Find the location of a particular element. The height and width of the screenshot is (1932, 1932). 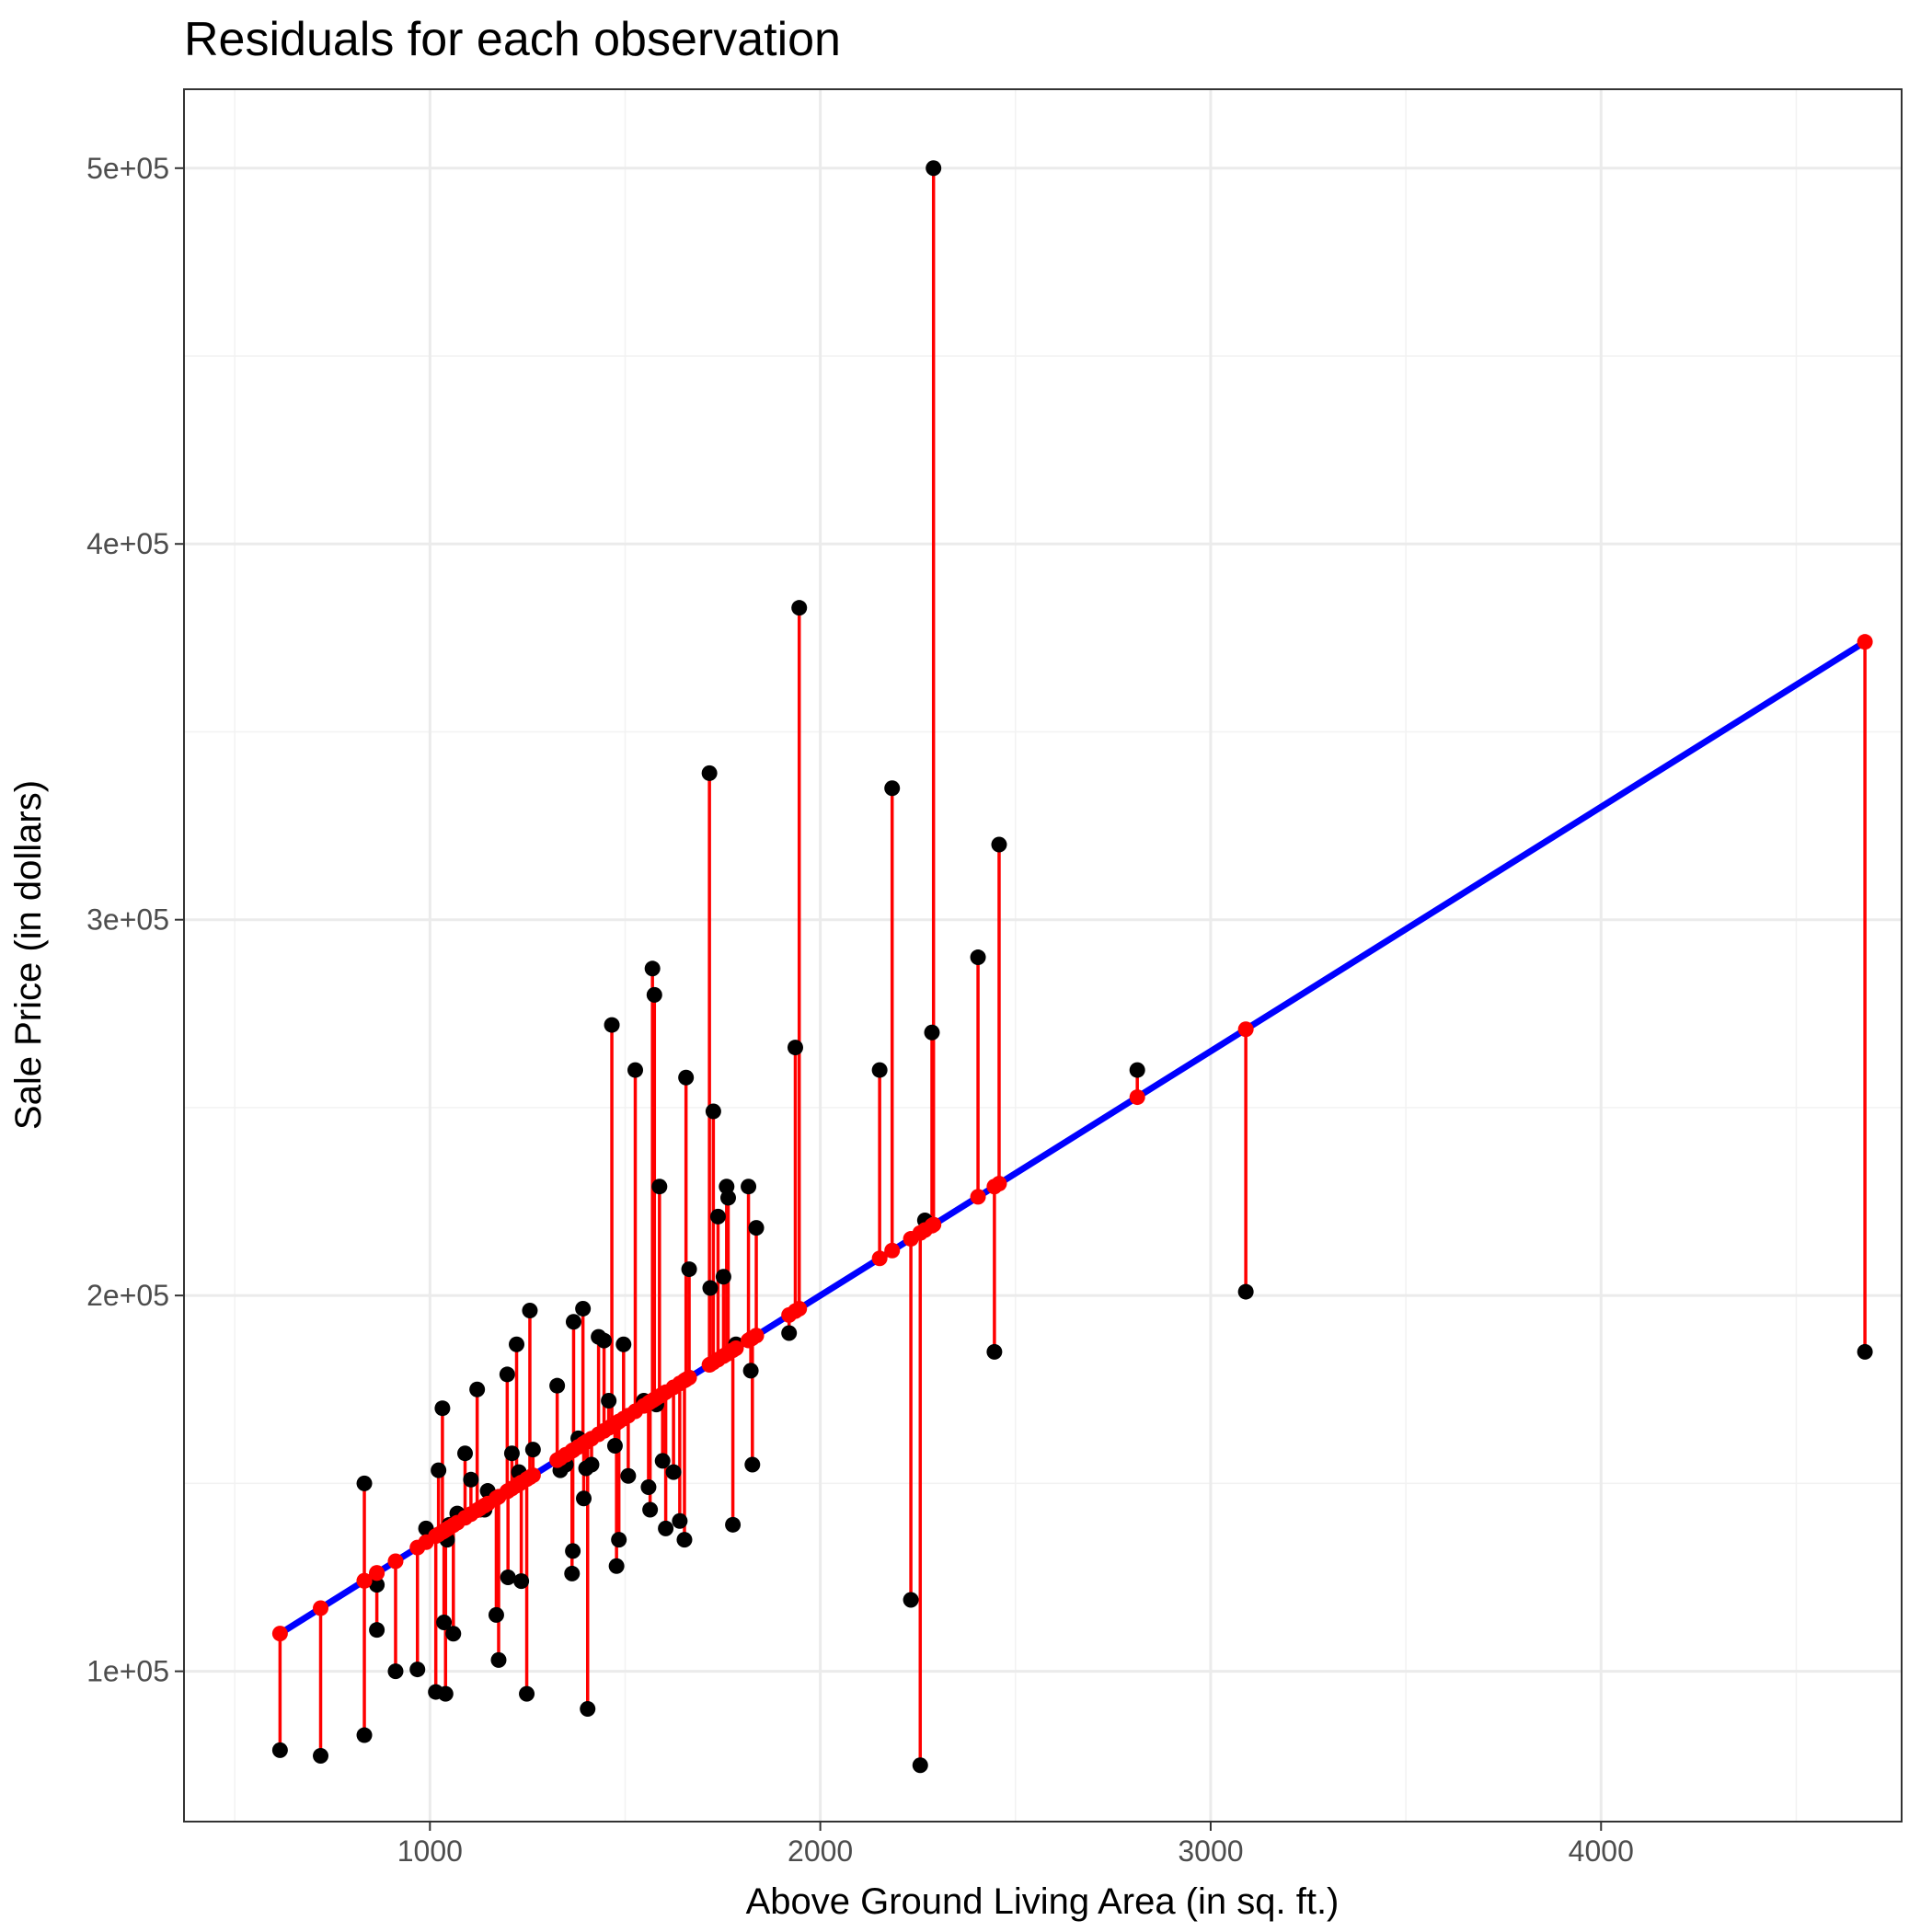

y-axis-title: Sale Price (in dollars) is located at coordinates (28, 955).